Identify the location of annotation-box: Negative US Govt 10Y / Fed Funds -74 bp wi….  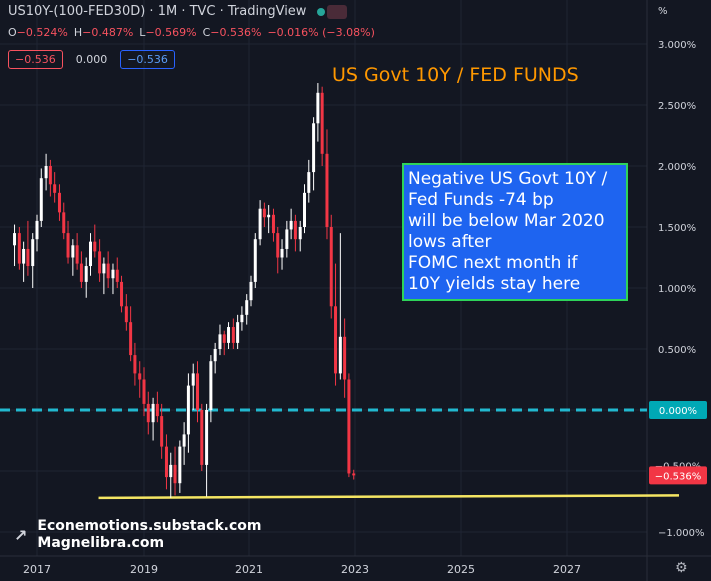
(515, 232).